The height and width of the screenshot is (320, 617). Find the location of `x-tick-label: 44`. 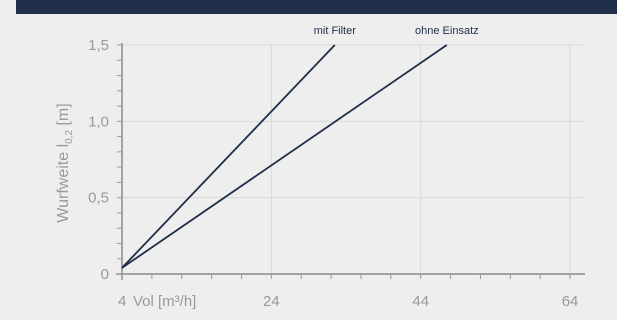

x-tick-label: 44 is located at coordinates (420, 301).